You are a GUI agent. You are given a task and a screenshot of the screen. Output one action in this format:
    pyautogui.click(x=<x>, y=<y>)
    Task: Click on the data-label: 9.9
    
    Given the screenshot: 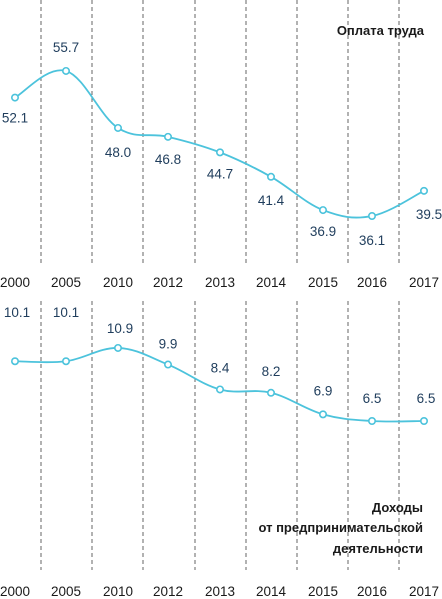 What is the action you would take?
    pyautogui.click(x=168, y=344)
    